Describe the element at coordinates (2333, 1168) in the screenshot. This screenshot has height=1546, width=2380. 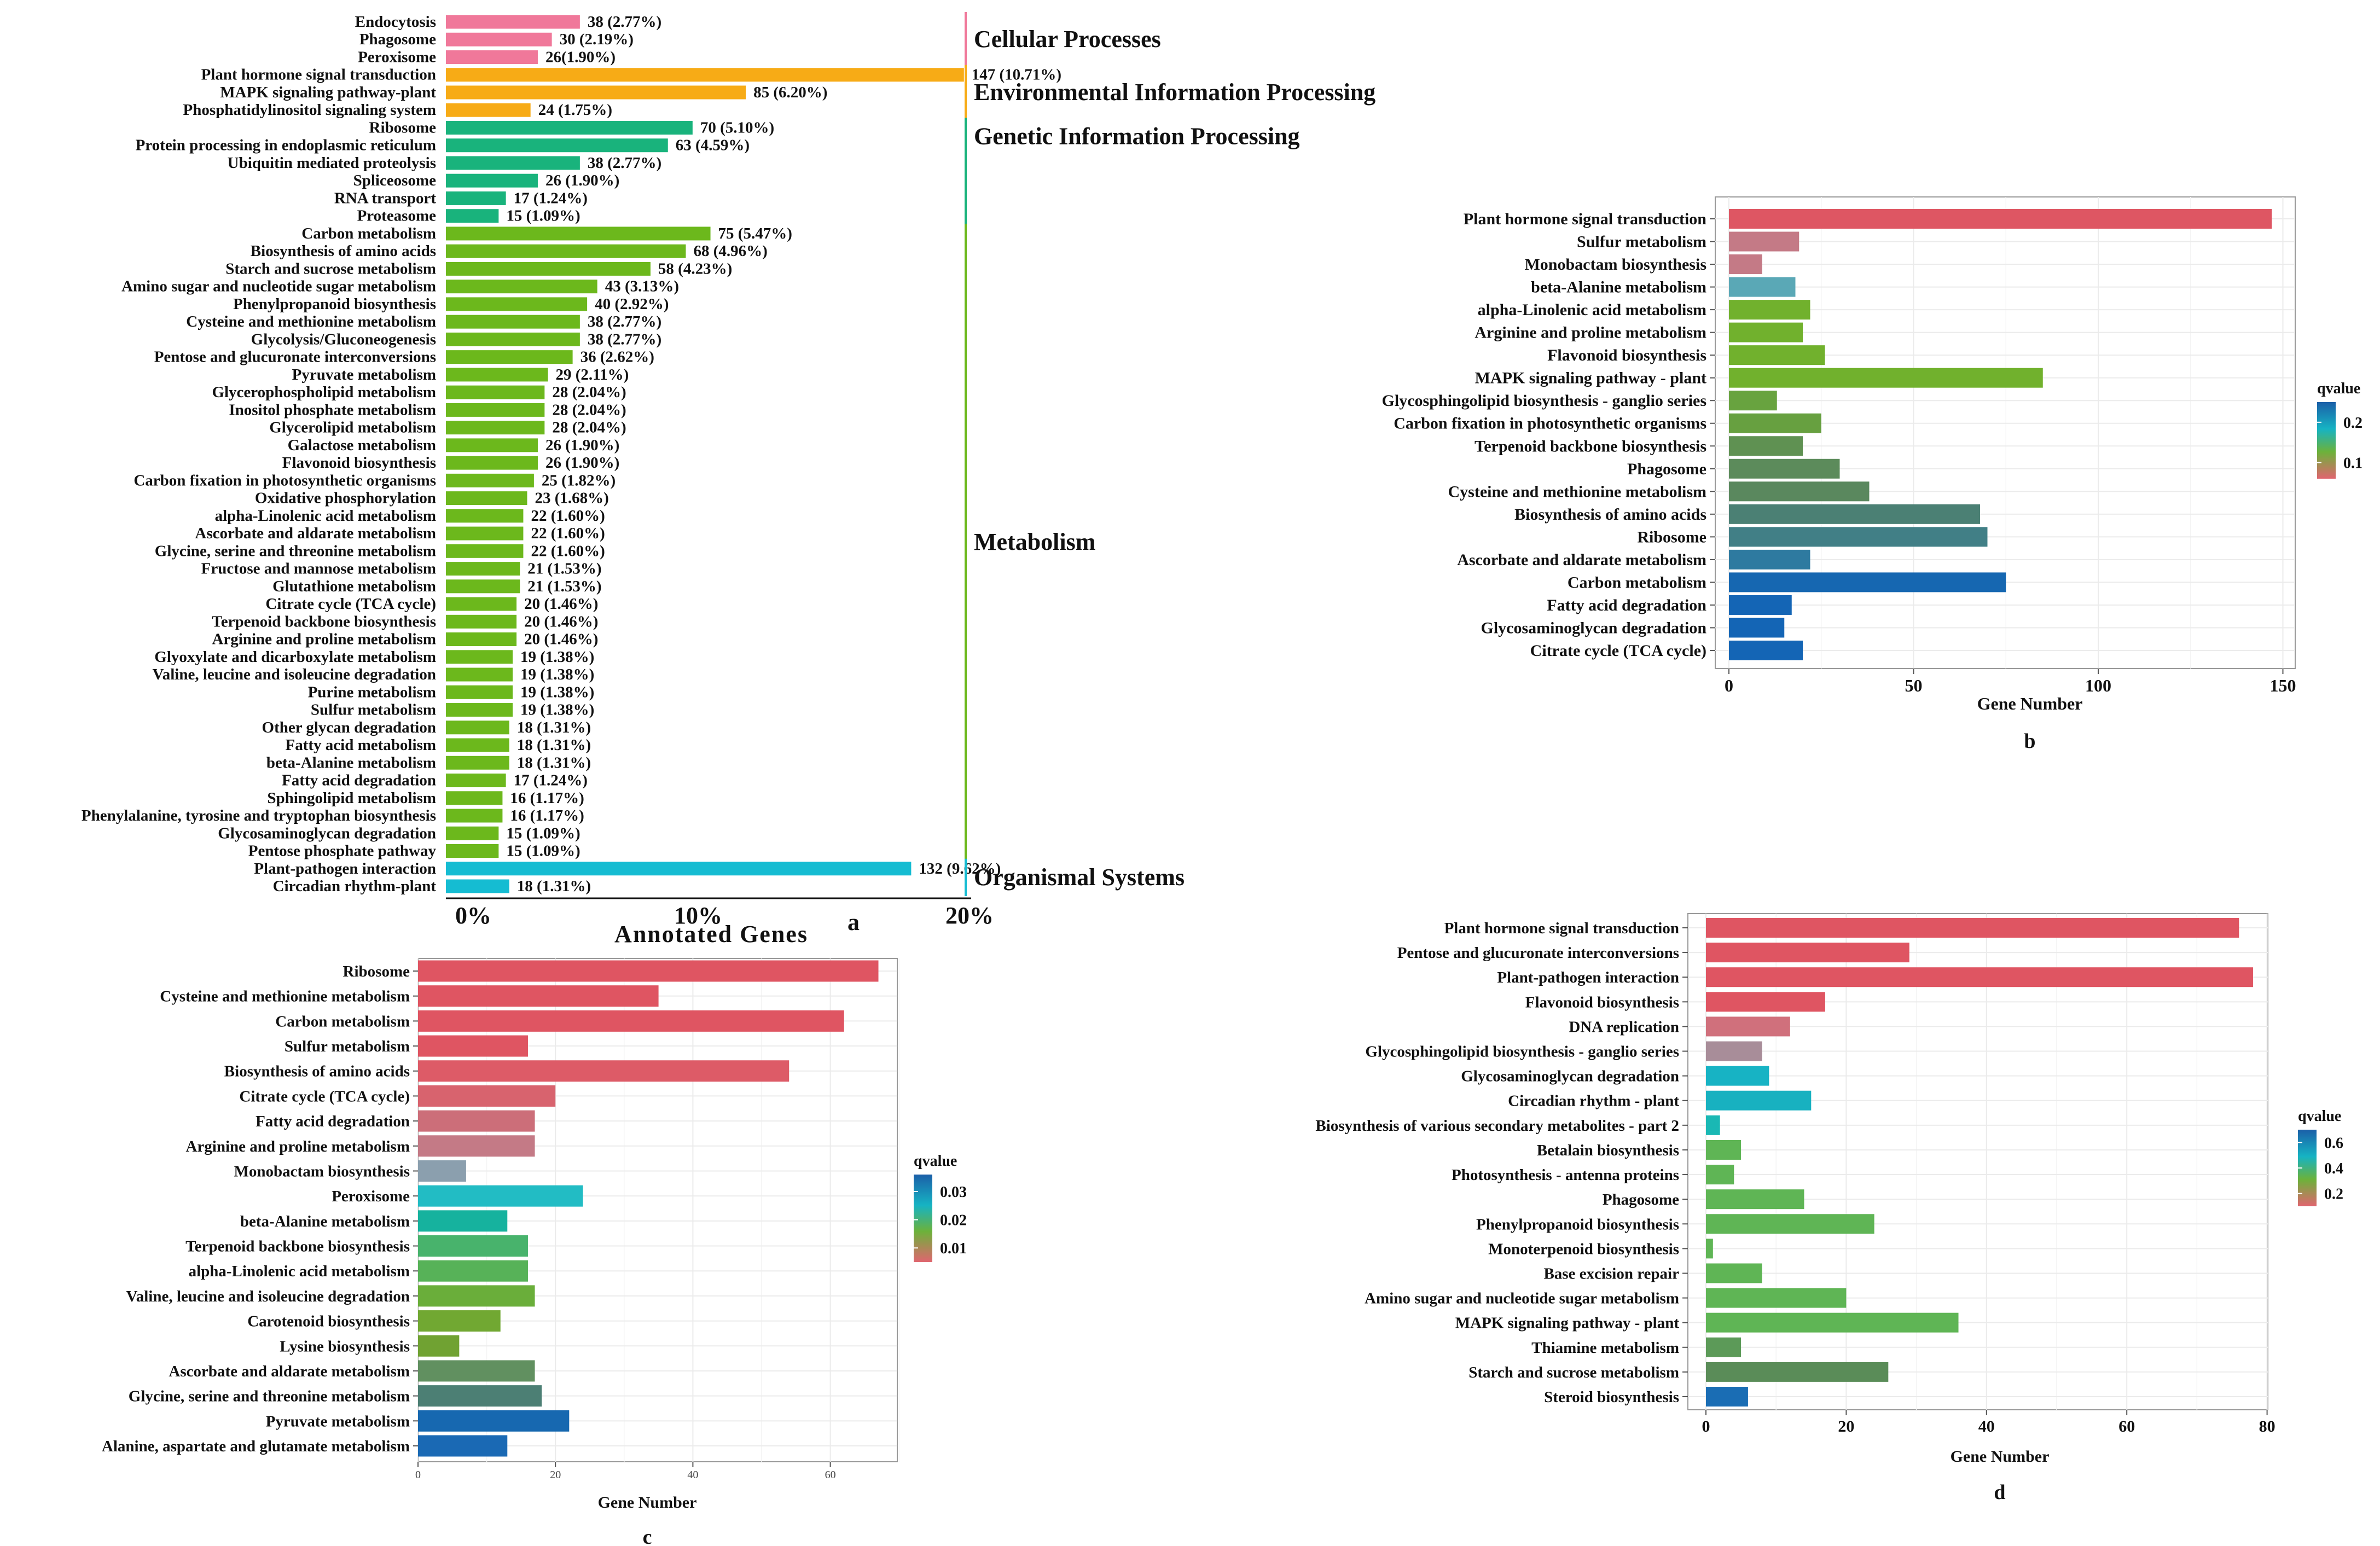
I see `d-legend-label-0-4: 0.4` at that location.